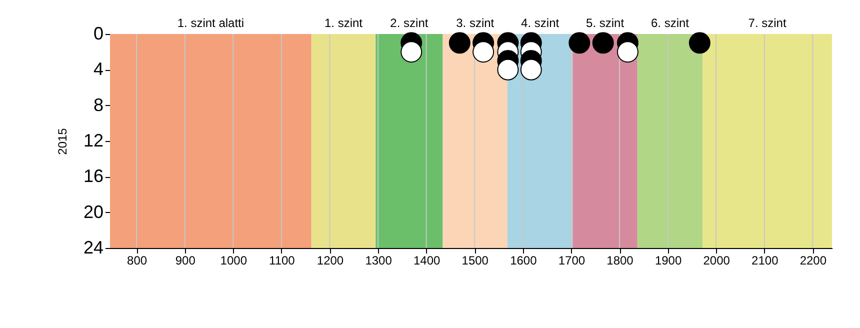 This screenshot has height=328, width=860. What do you see at coordinates (210, 23) in the screenshot?
I see `band-label: 1. szint alatti` at bounding box center [210, 23].